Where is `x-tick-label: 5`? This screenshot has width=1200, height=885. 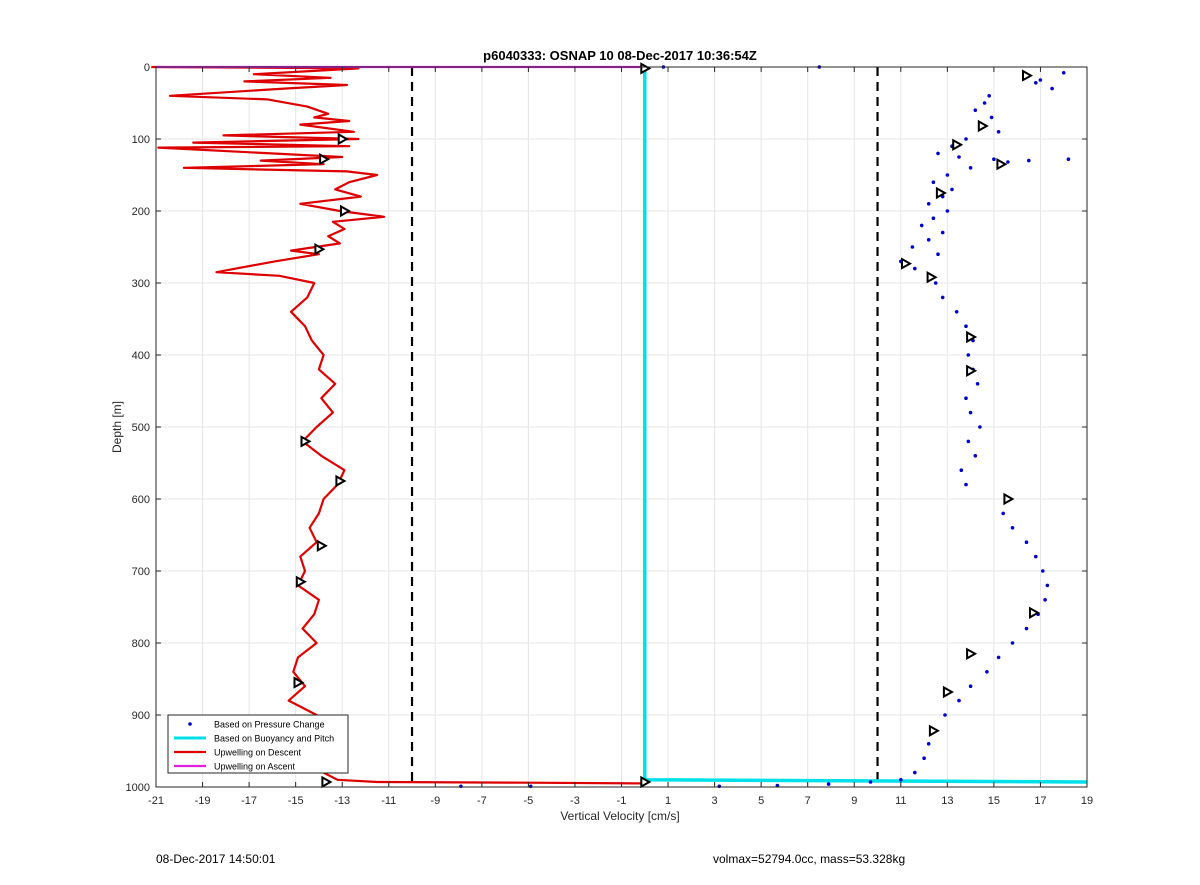
x-tick-label: 5 is located at coordinates (761, 801).